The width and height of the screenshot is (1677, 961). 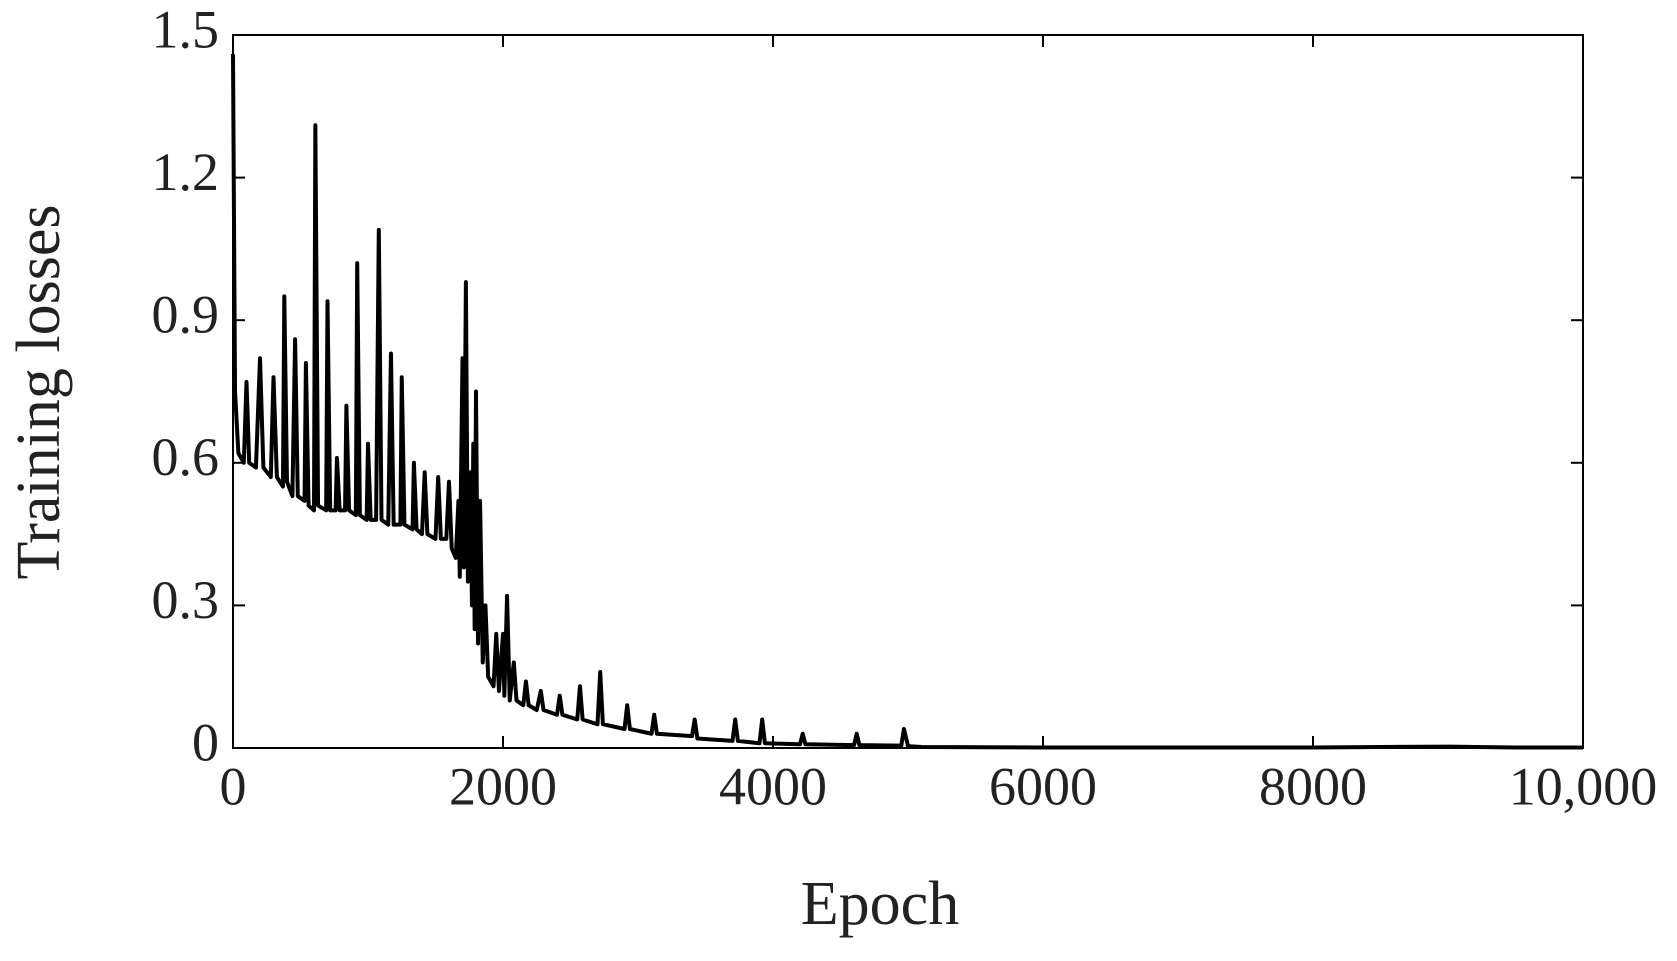 I want to click on x-axis-label: Epoch, so click(x=880, y=904).